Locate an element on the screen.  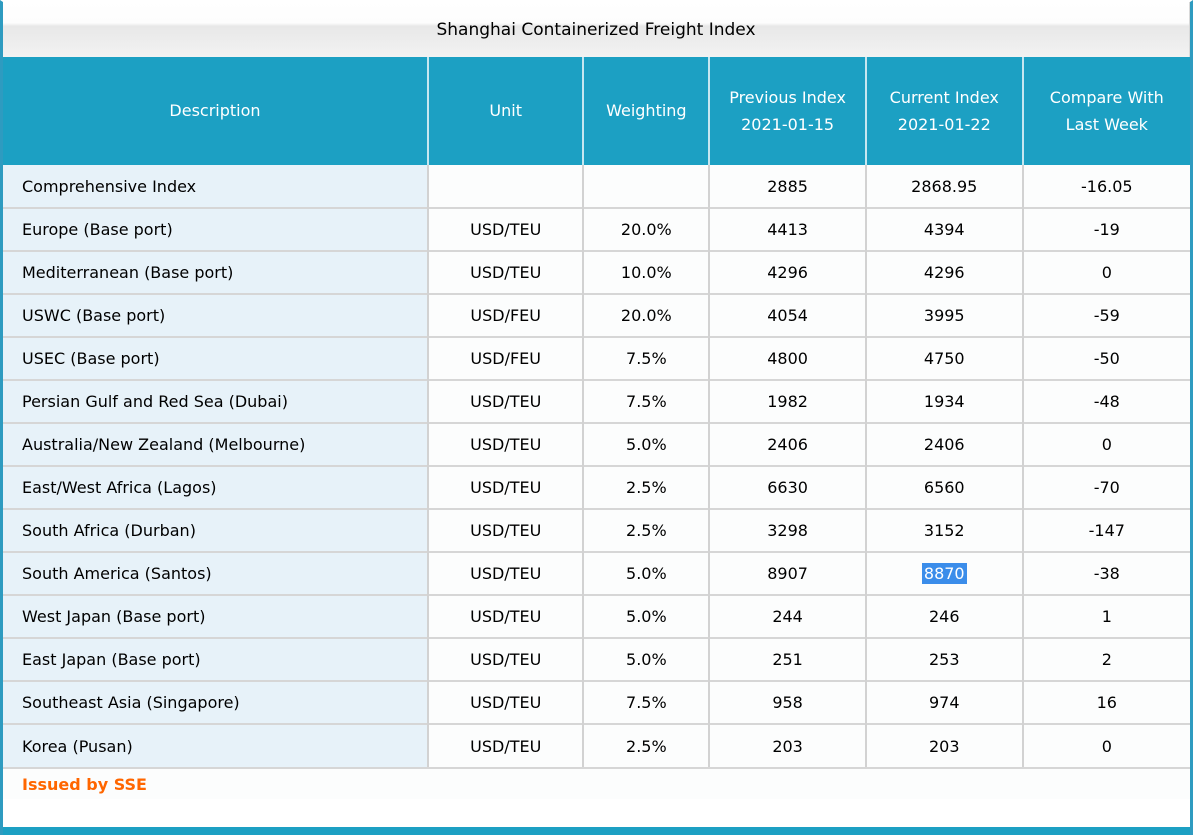
cell-description: East Japan (Base port) is located at coordinates (215, 659).